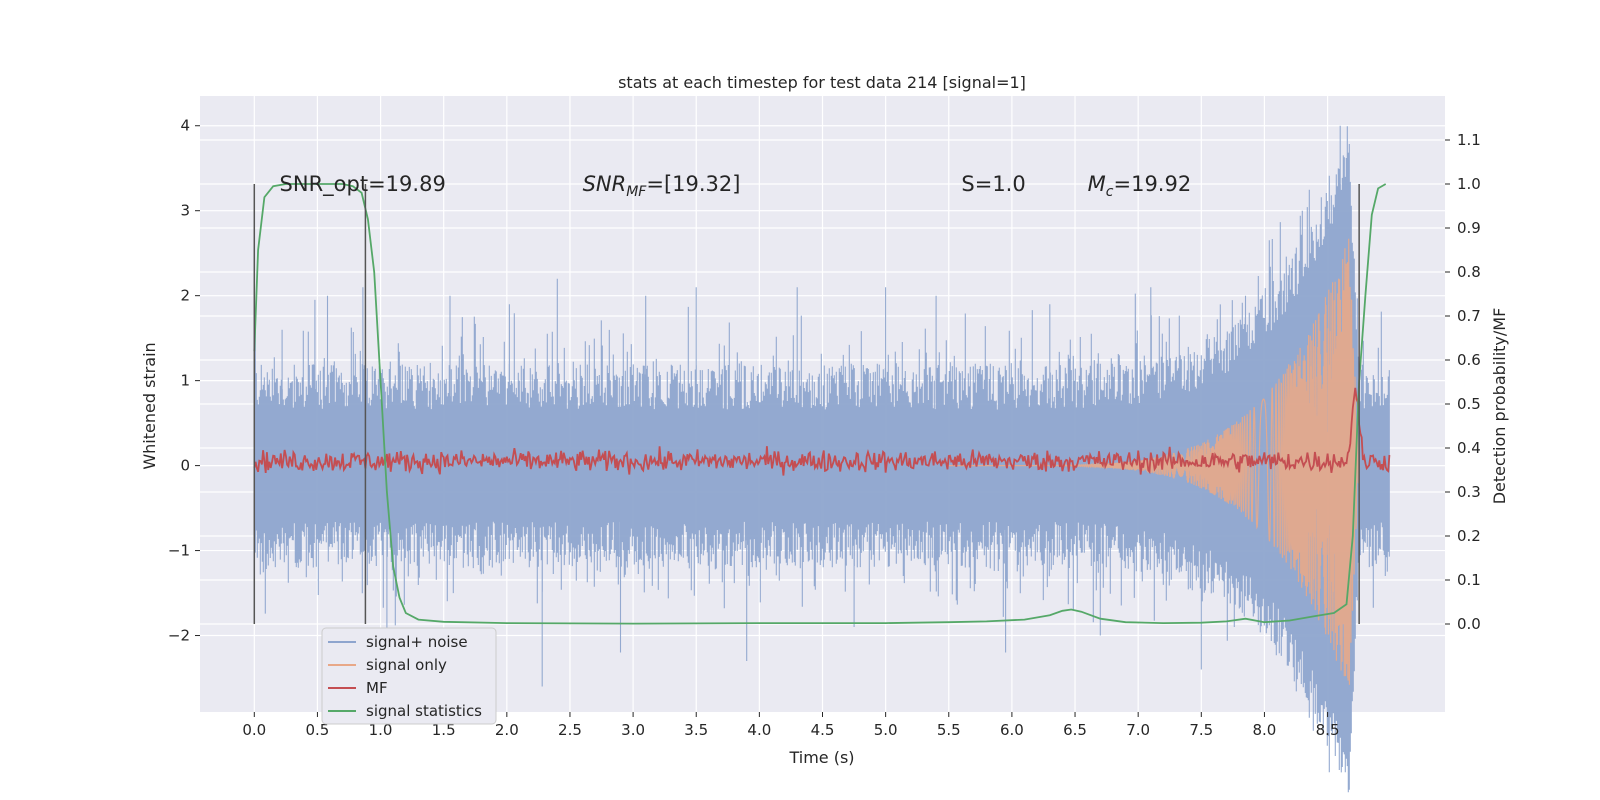  I want to click on legend-entry: signal statistics, so click(424, 711).